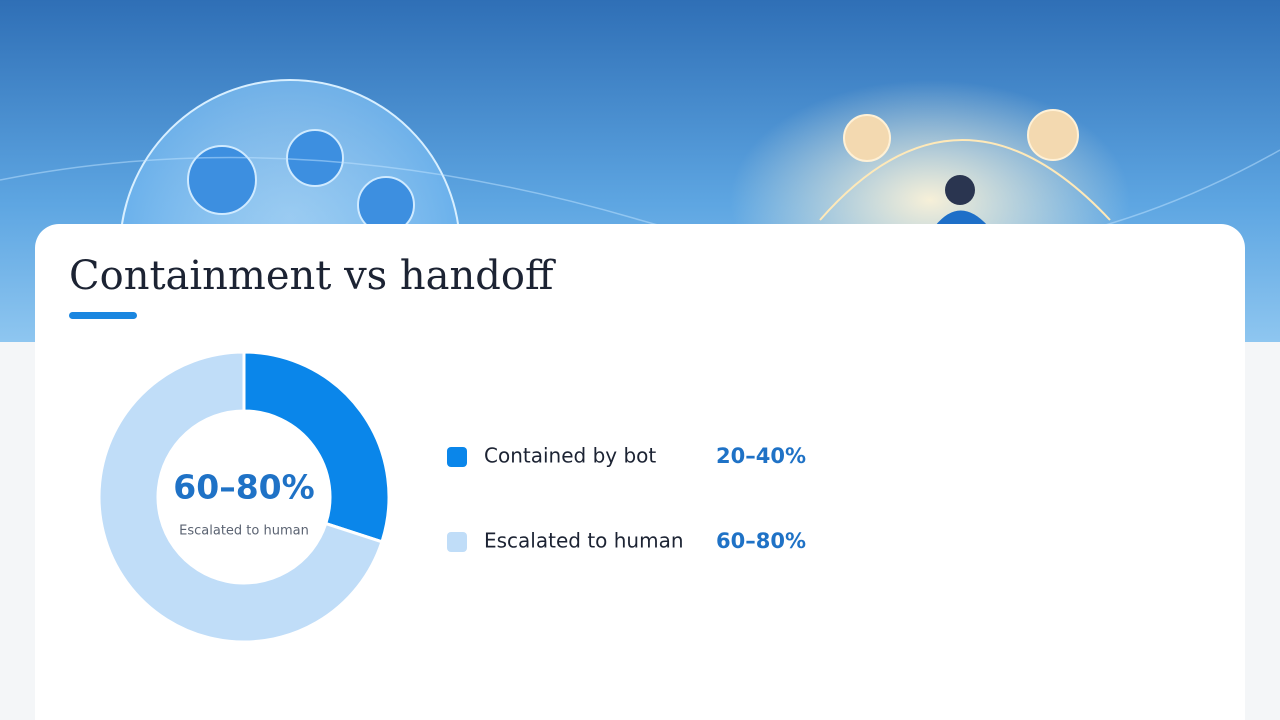  Describe the element at coordinates (103, 315) in the screenshot. I see `title-underline` at that location.